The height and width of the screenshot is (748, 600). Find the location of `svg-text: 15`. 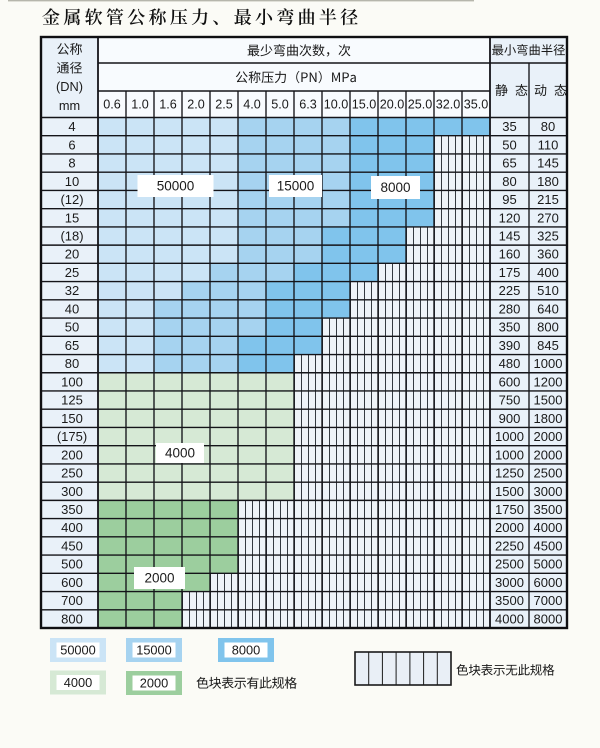

svg-text: 15 is located at coordinates (72, 217).